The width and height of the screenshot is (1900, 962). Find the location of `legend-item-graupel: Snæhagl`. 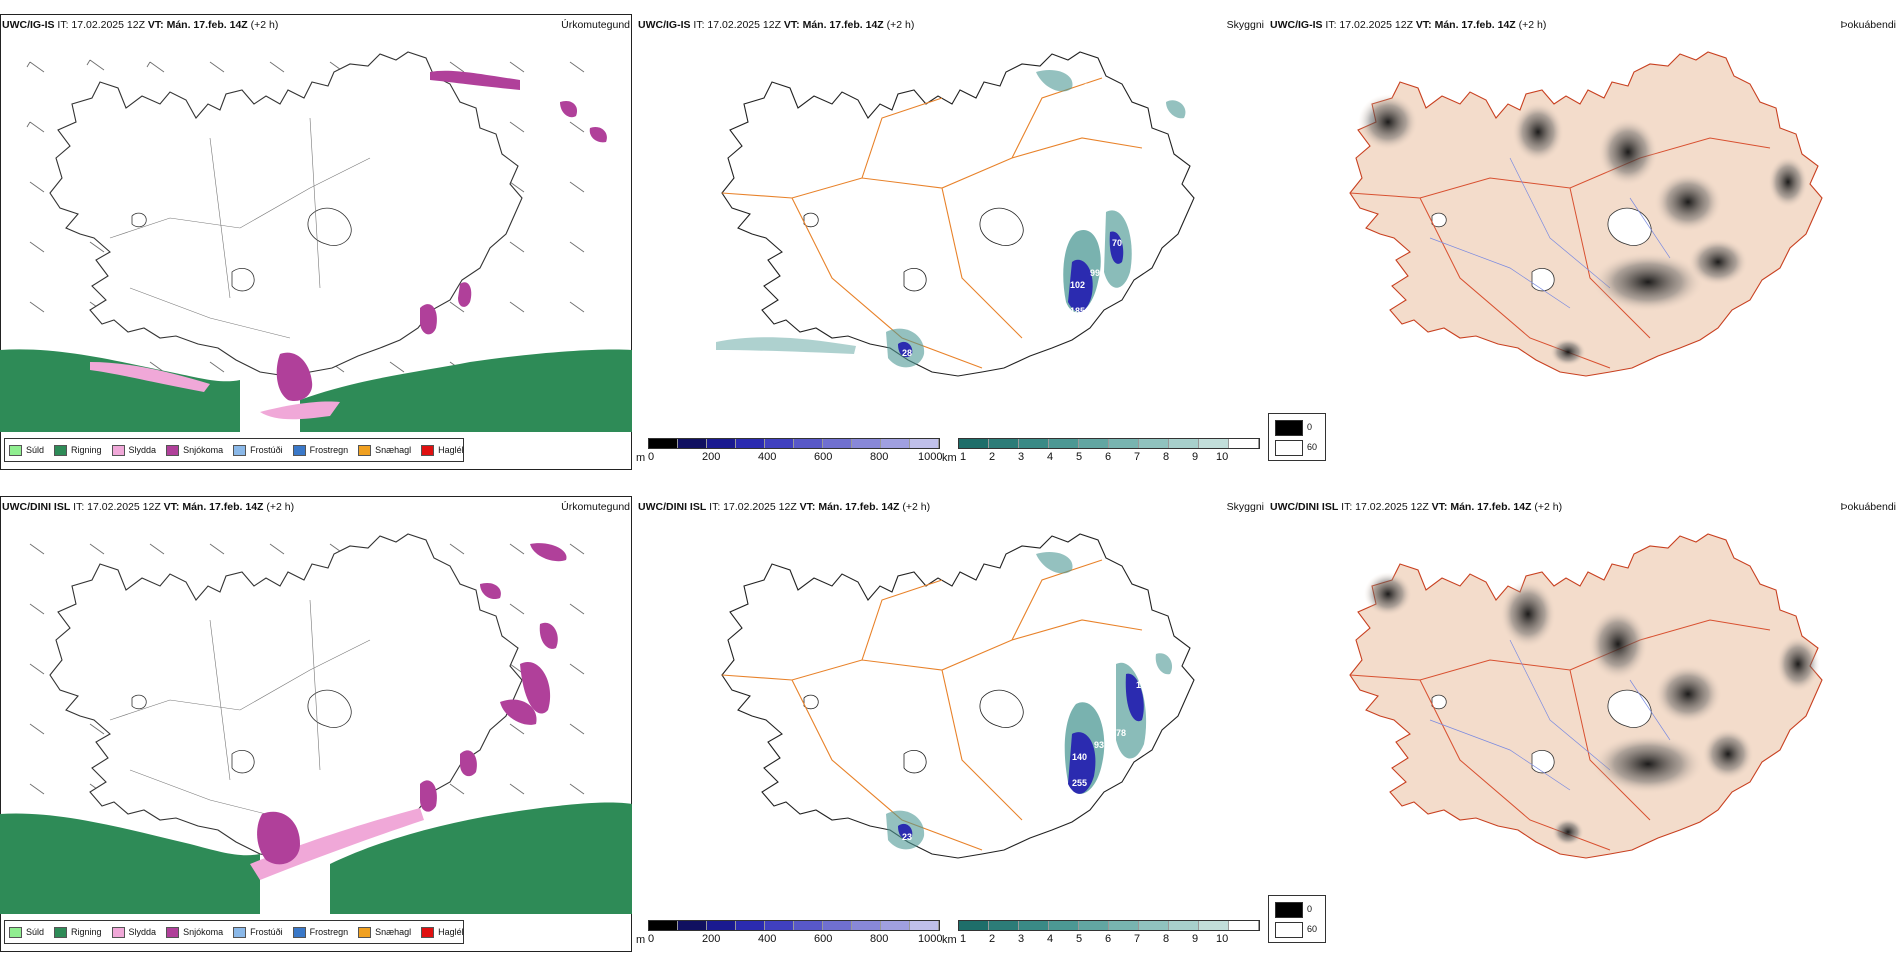

legend-item-graupel: Snæhagl is located at coordinates (384, 450).